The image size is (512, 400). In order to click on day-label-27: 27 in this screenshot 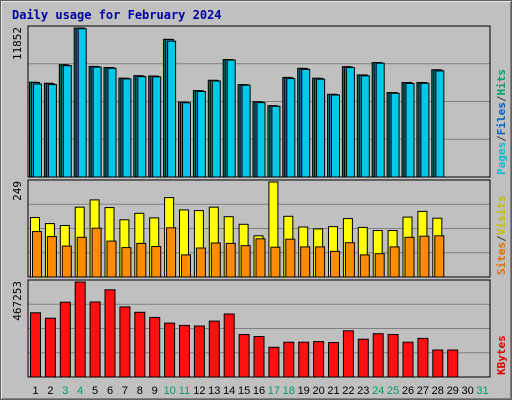, I will do `click(423, 391)`.